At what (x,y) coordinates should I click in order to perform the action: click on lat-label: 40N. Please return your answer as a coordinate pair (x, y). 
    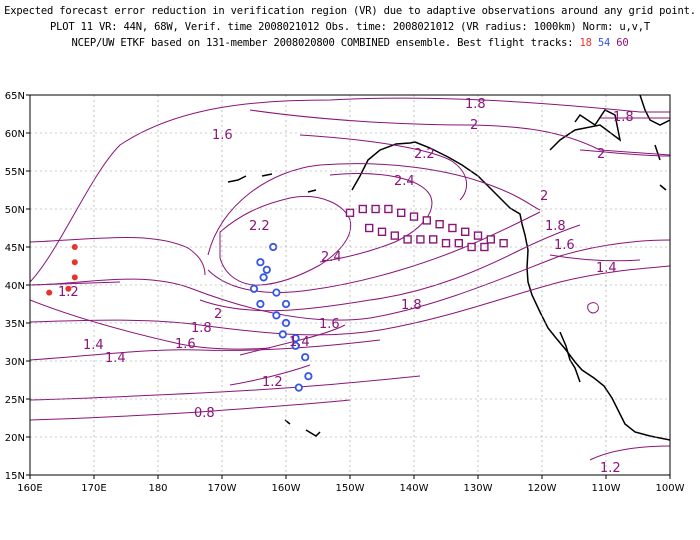
    Looking at the image, I should click on (15, 286).